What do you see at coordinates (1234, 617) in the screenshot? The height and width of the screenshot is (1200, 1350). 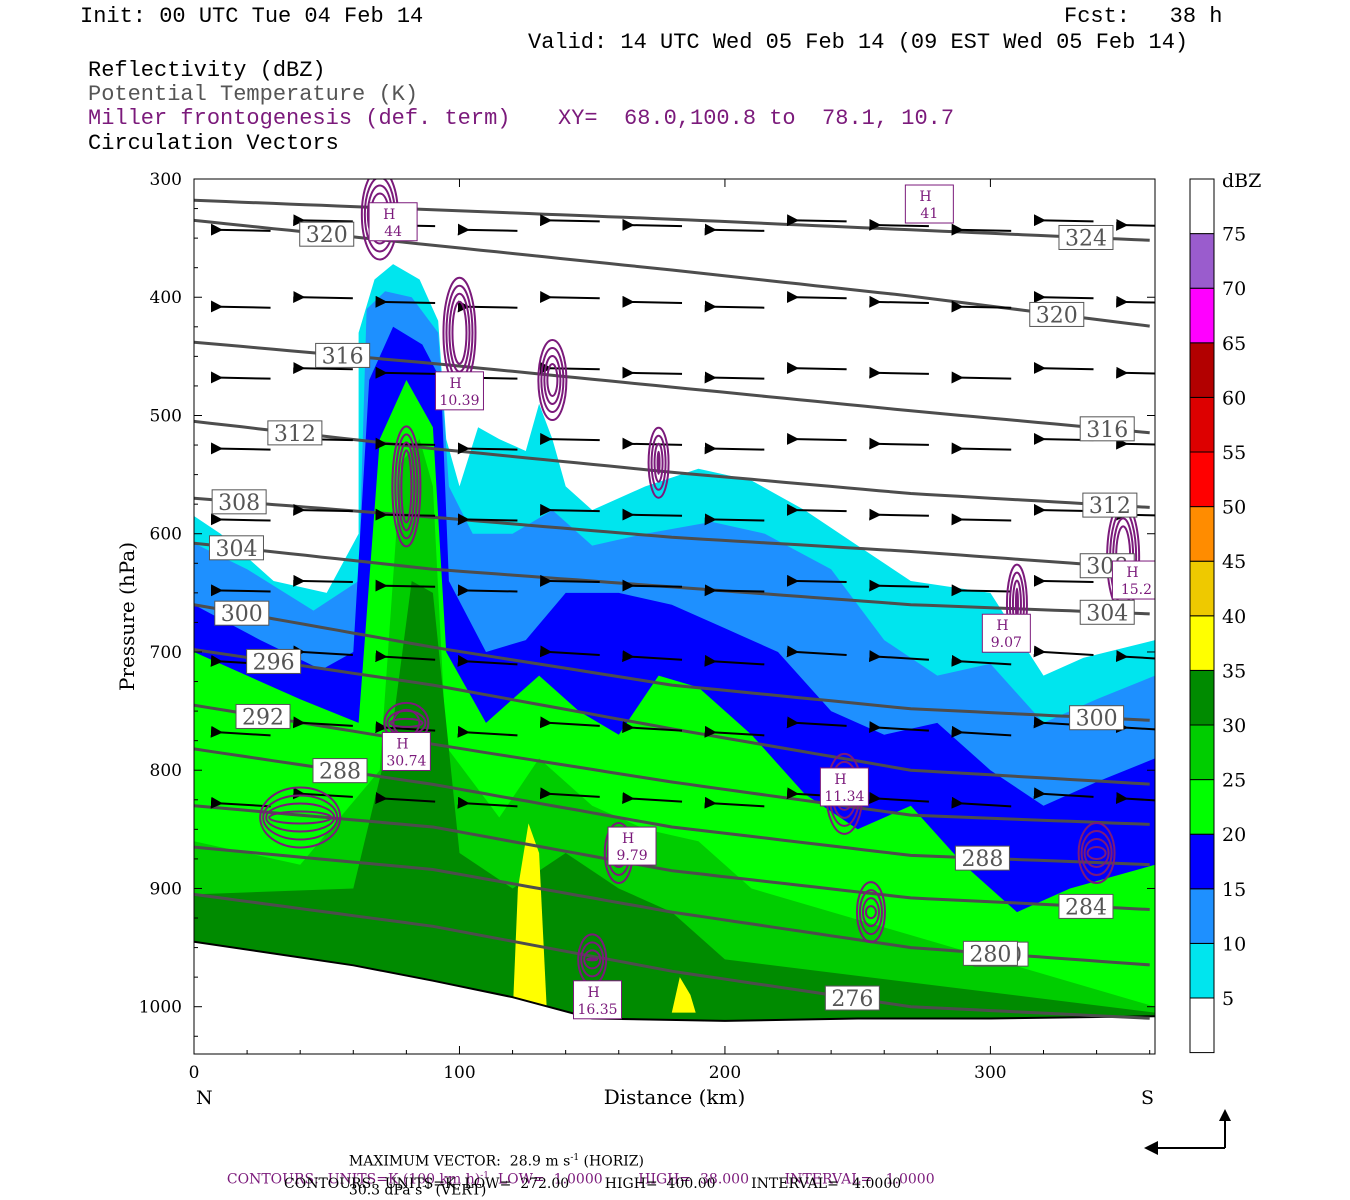 I see `colorbar-label: 40` at bounding box center [1234, 617].